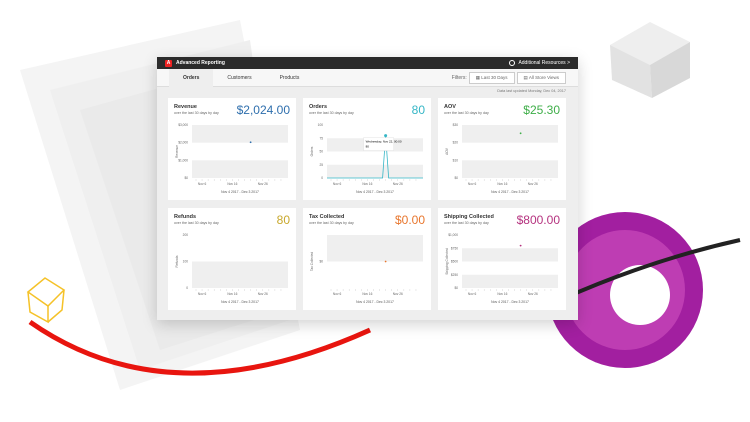 The image size is (750, 422). Describe the element at coordinates (239, 77) in the screenshot. I see `tab-customers: Customers` at that location.